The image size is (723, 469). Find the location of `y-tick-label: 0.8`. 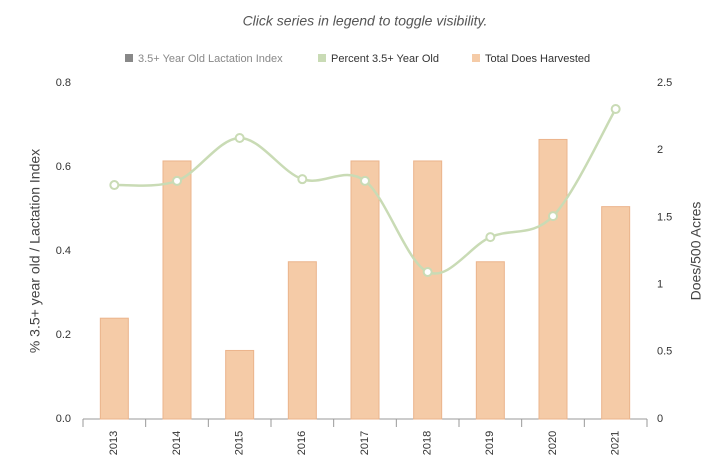

y-tick-label: 0.8 is located at coordinates (63, 83).